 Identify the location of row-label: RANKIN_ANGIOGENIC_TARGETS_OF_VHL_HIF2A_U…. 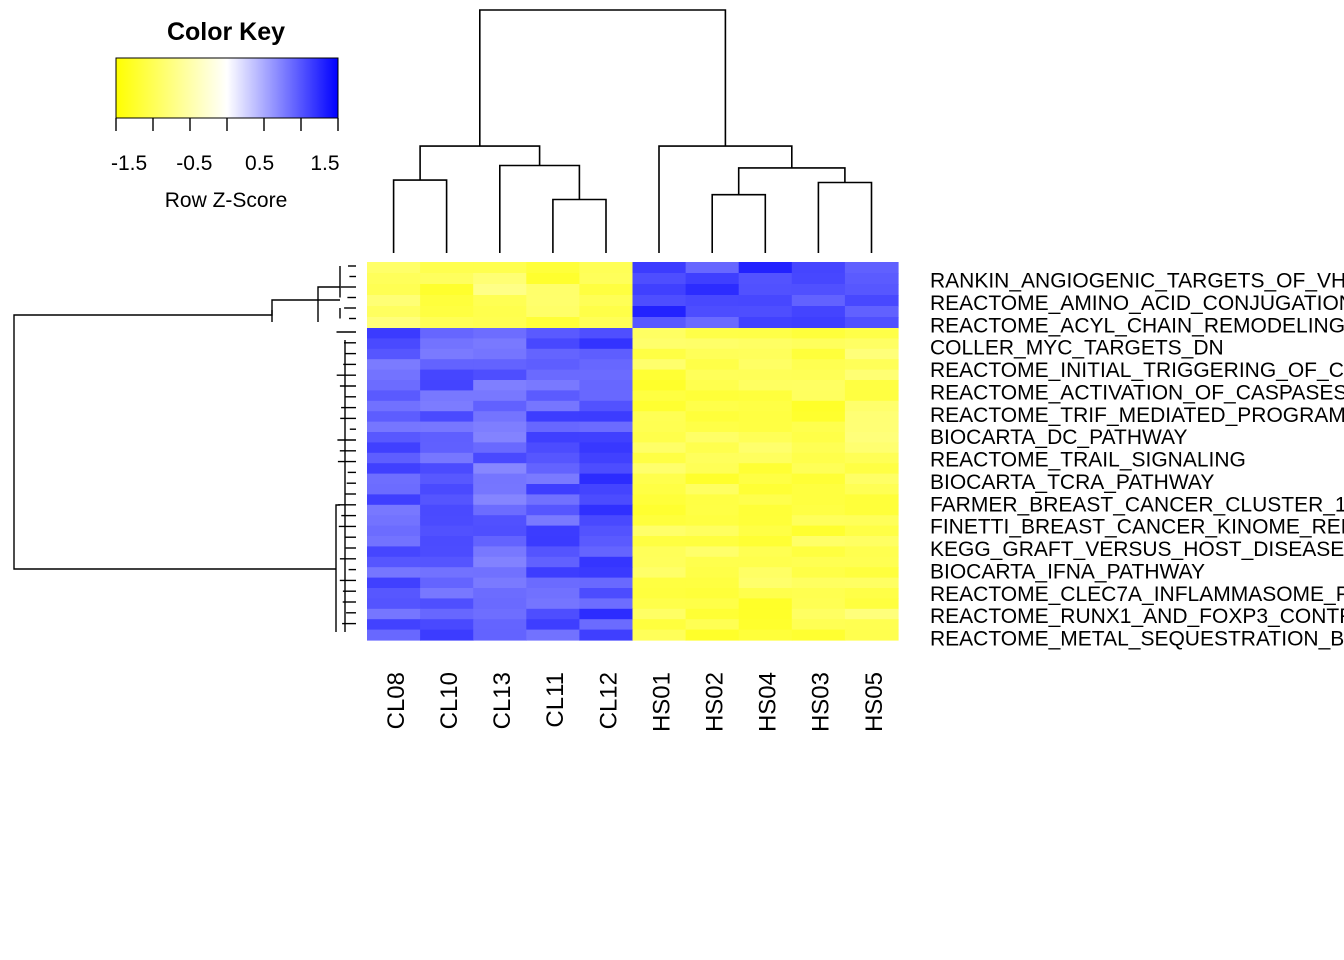
(1137, 281).